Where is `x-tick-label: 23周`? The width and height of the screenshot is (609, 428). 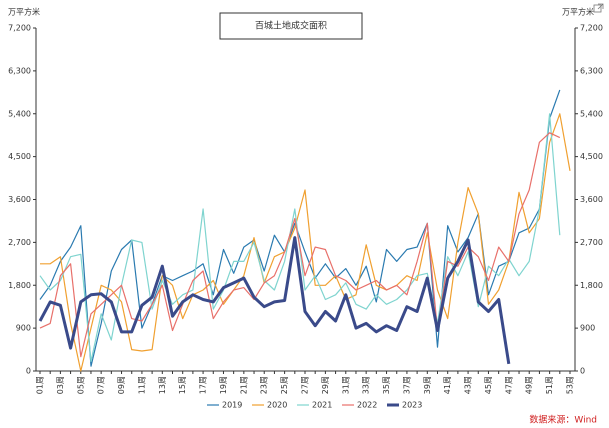 x-tick-label: 23周 is located at coordinates (264, 385).